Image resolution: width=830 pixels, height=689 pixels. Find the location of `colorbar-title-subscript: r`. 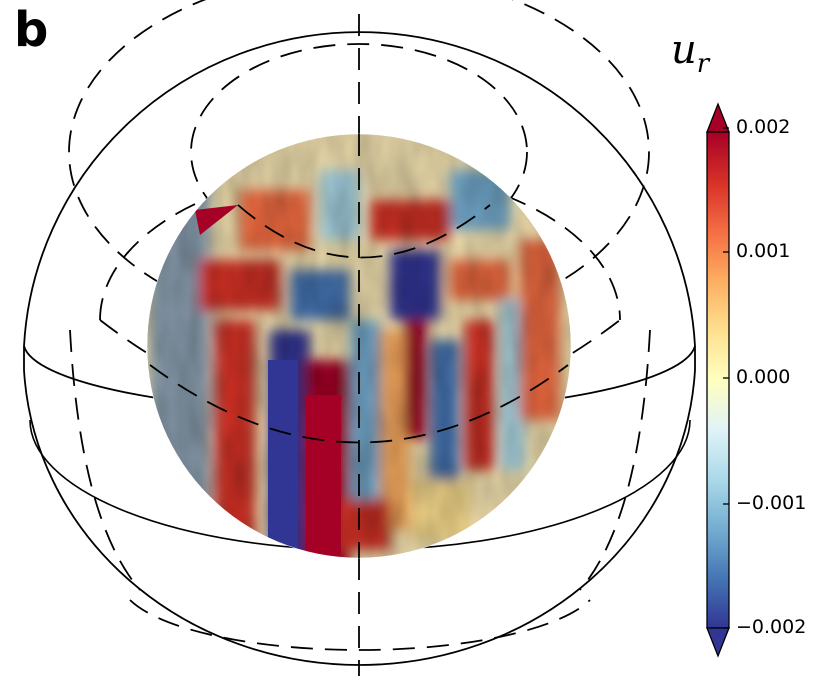

colorbar-title-subscript: r is located at coordinates (703, 64).